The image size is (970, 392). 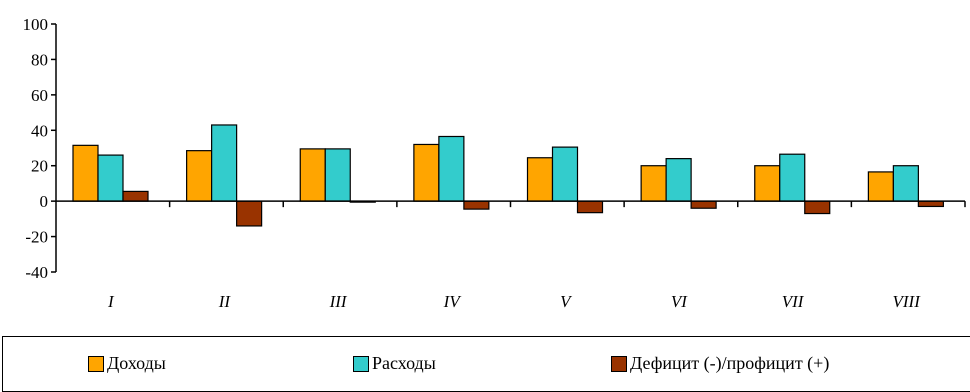 I want to click on legend-label-balance: Дефицит (-)/профицит (+), so click(x=730, y=363).